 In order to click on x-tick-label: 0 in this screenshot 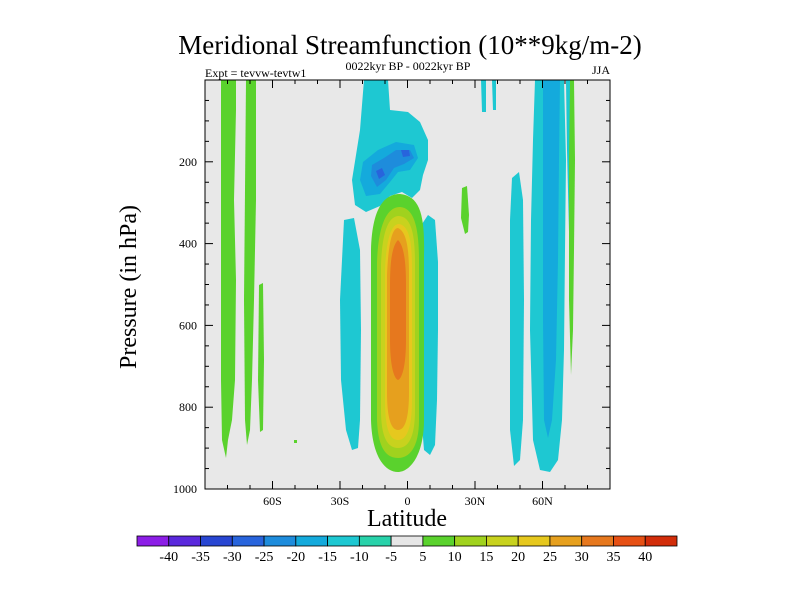, I will do `click(408, 501)`.